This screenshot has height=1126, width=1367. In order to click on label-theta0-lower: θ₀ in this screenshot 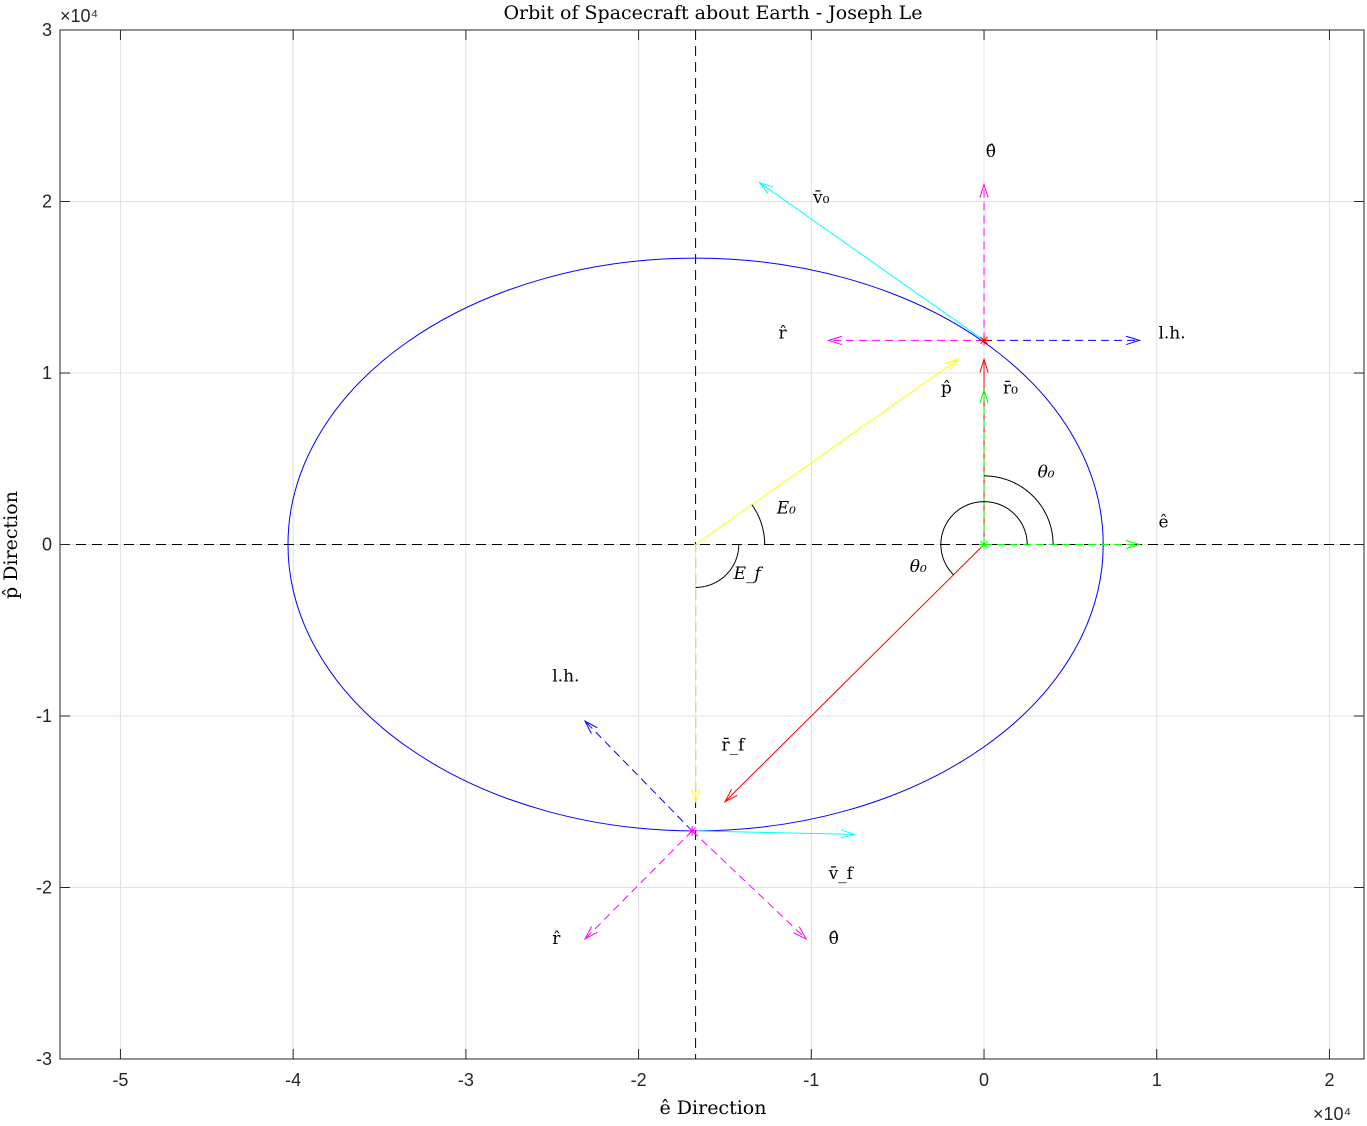, I will do `click(918, 567)`.